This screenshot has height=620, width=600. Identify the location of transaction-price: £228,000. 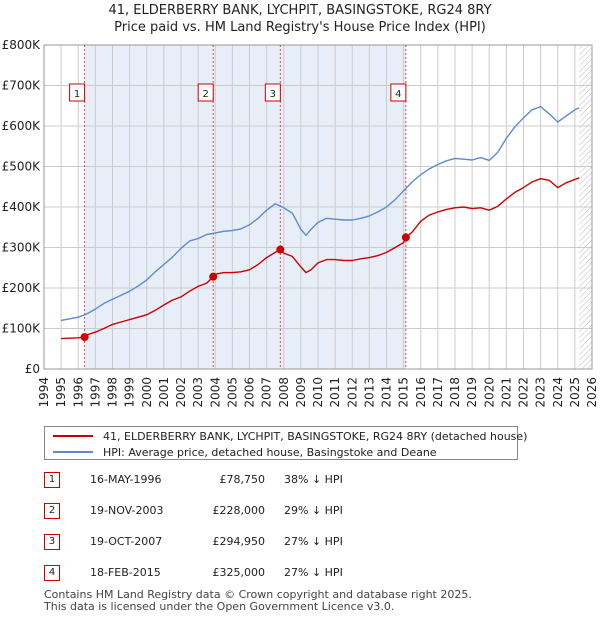
(239, 510).